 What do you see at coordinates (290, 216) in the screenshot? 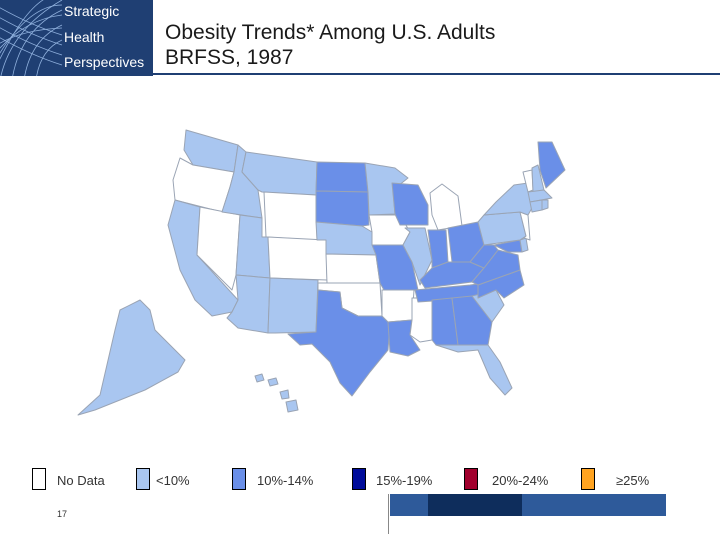
I see `state-wy` at bounding box center [290, 216].